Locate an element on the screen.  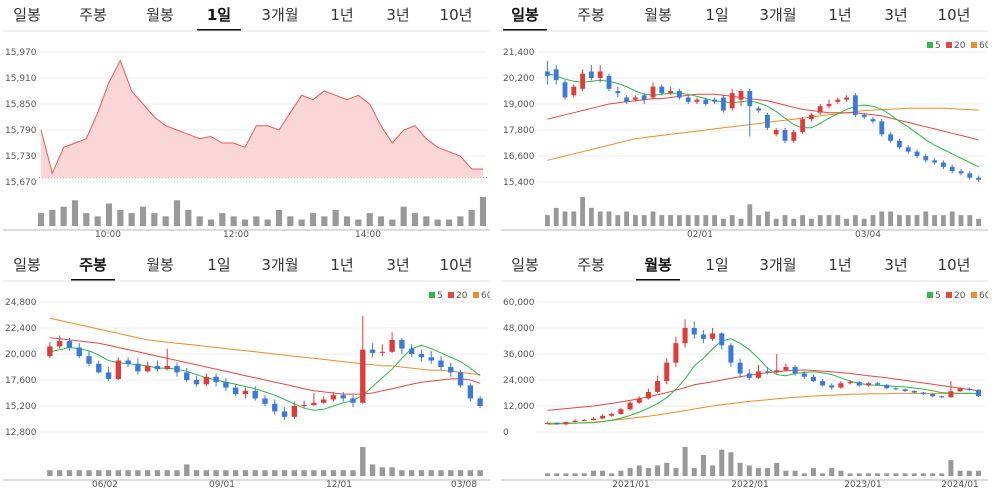
ma5-line is located at coordinates (763, 120).